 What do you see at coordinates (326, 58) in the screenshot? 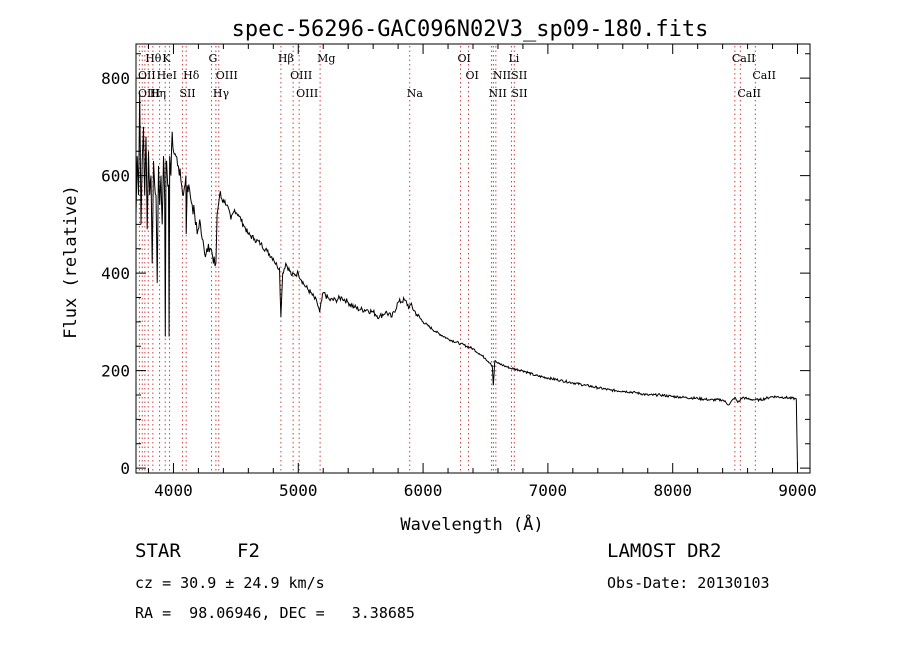
I see `spectral-line-label: Mg` at bounding box center [326, 58].